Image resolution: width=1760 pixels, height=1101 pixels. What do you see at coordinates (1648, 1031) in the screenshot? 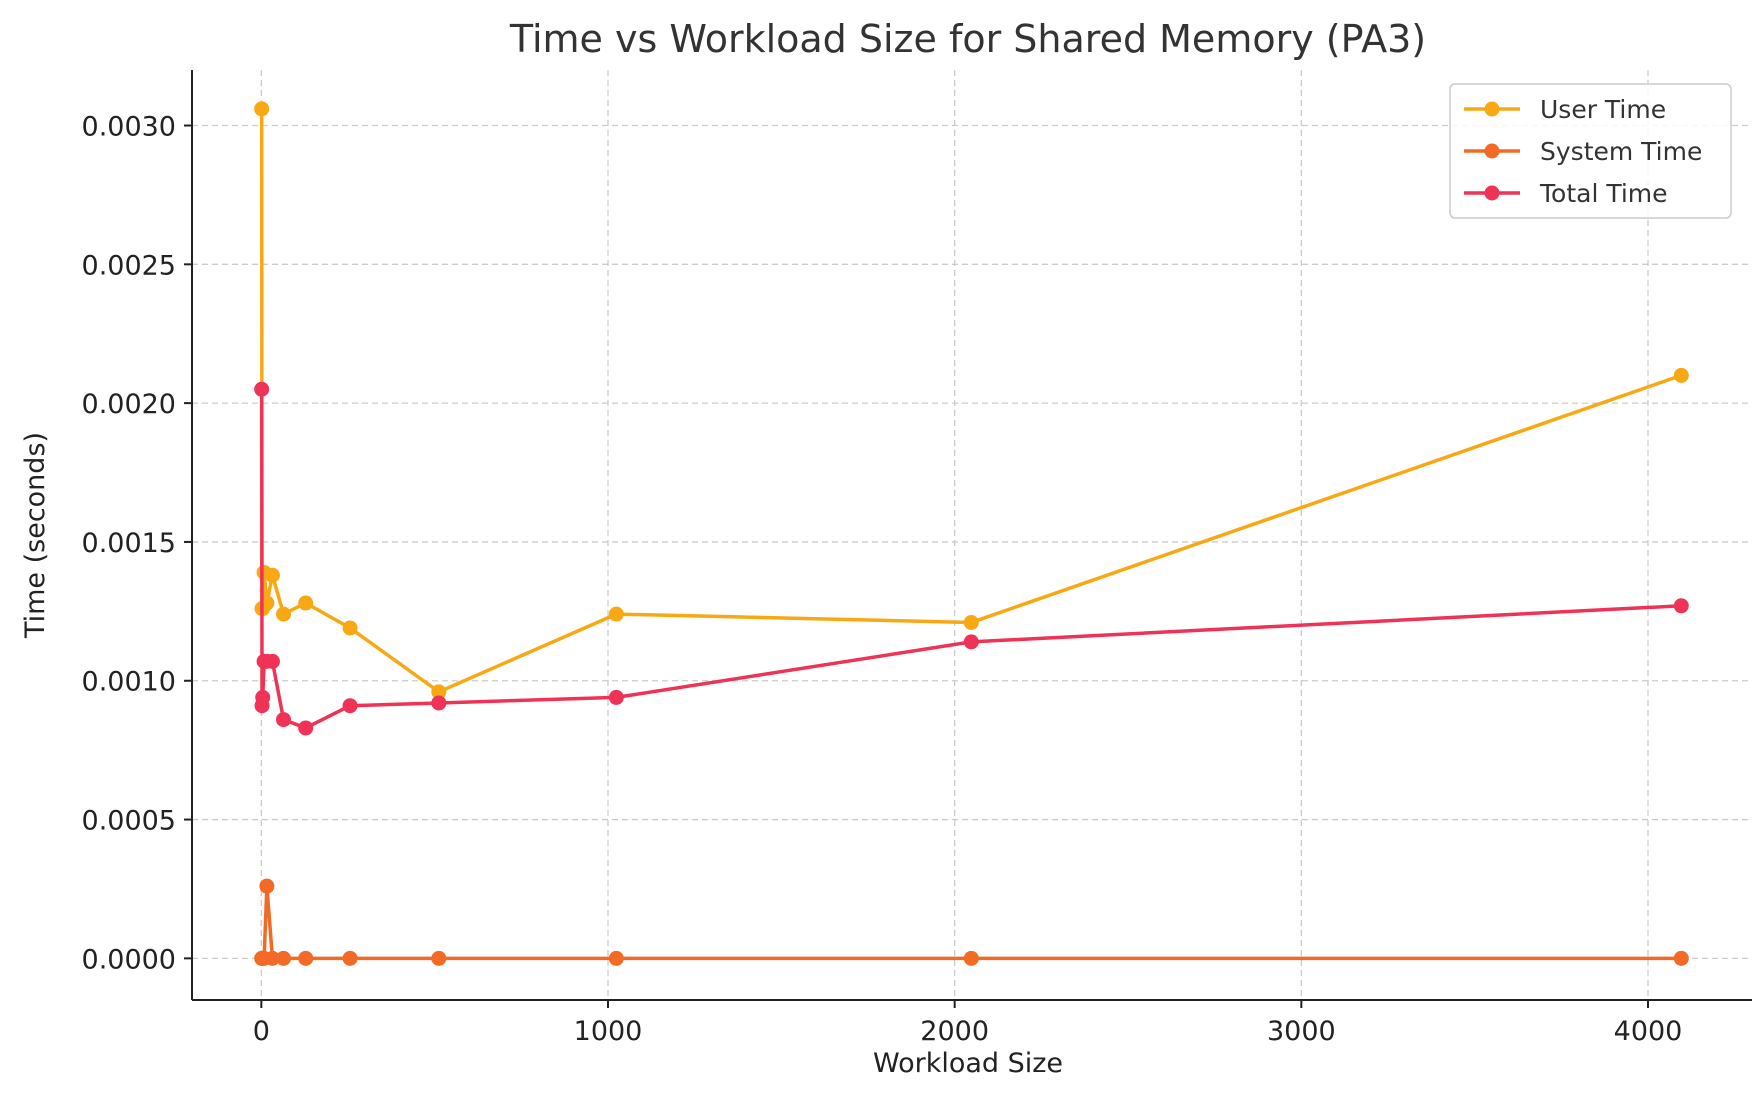
I see `x-tick-label: 4000` at bounding box center [1648, 1031].